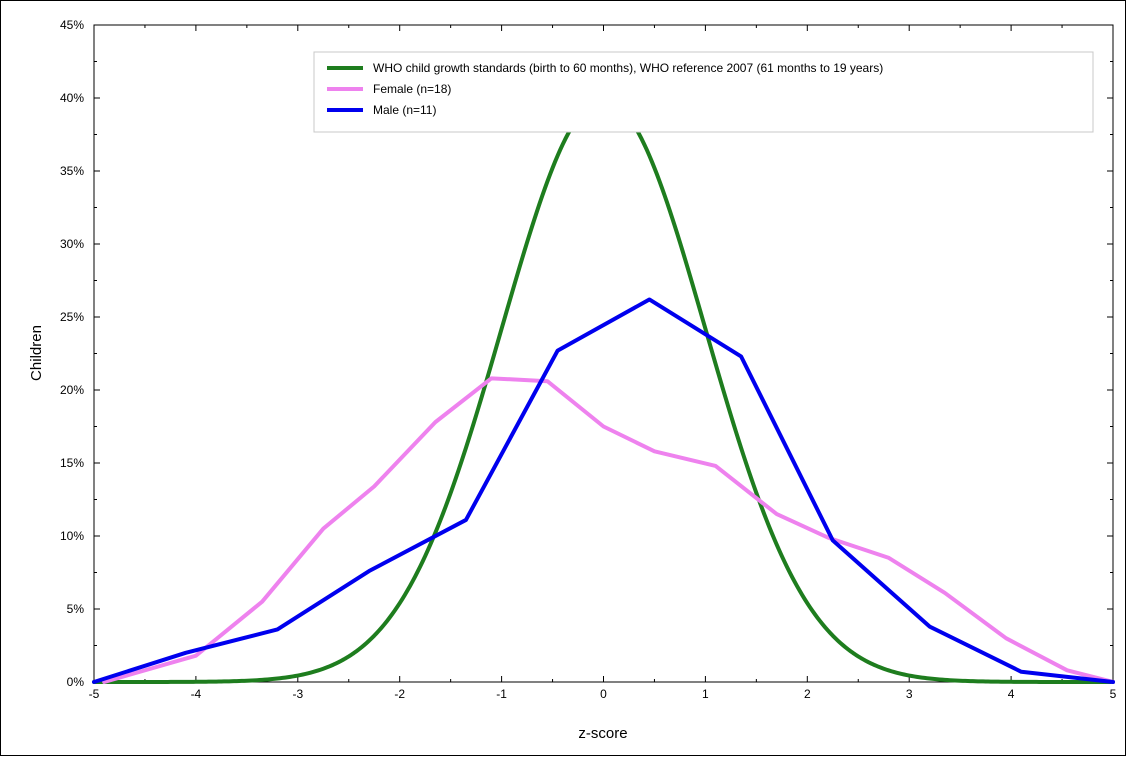  Describe the element at coordinates (76, 682) in the screenshot. I see `y-tick-label: 0%` at that location.